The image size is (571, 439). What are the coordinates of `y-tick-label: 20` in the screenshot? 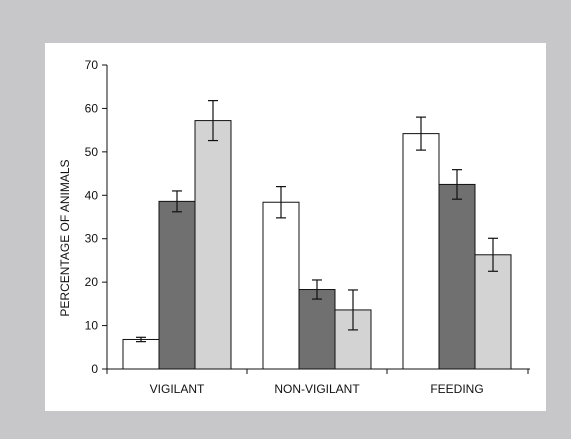 It's located at (92, 282).